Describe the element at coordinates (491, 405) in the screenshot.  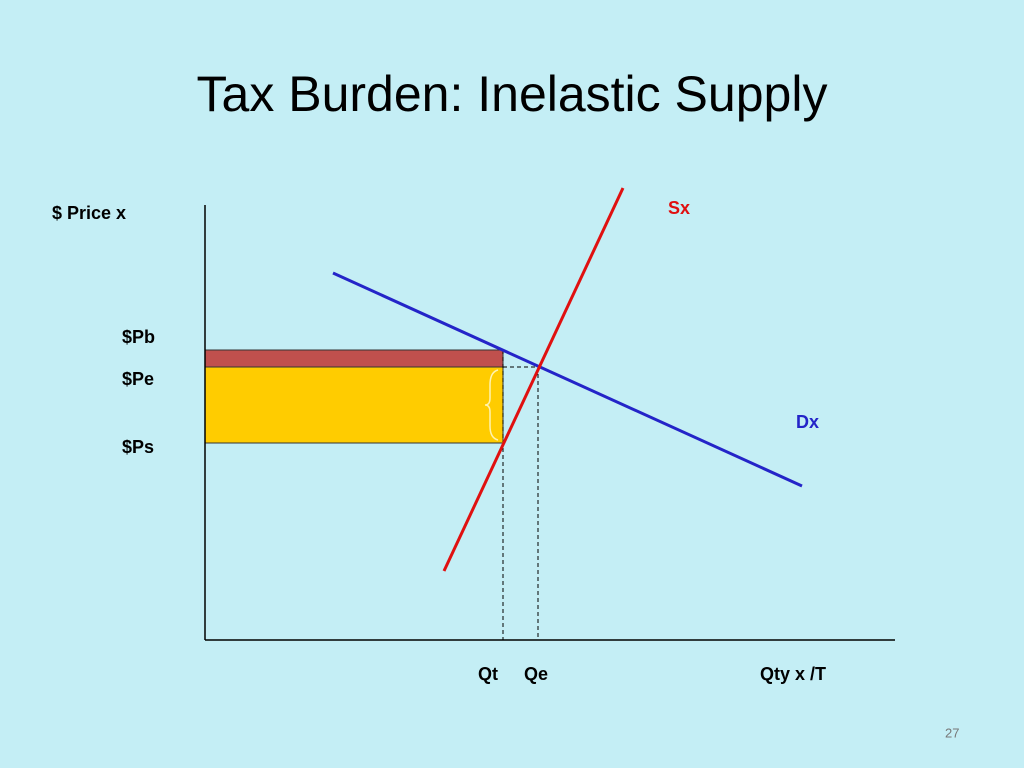
I see `brace` at that location.